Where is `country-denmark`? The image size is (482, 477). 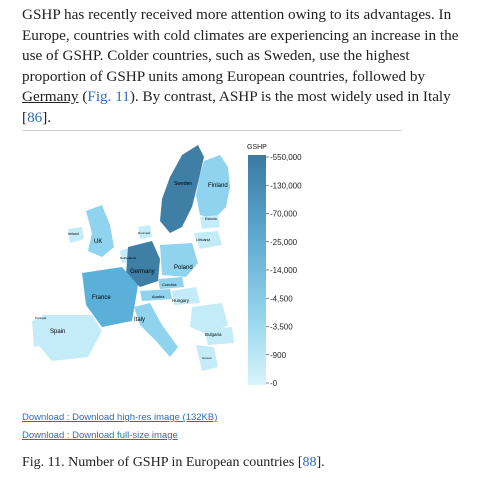
country-denmark is located at coordinates (145, 232).